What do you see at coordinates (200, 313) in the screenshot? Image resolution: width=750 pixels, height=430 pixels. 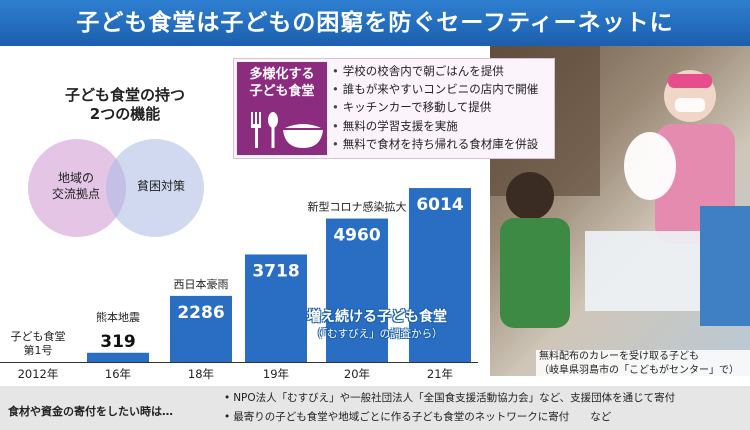 I see `data-label: 2286` at bounding box center [200, 313].